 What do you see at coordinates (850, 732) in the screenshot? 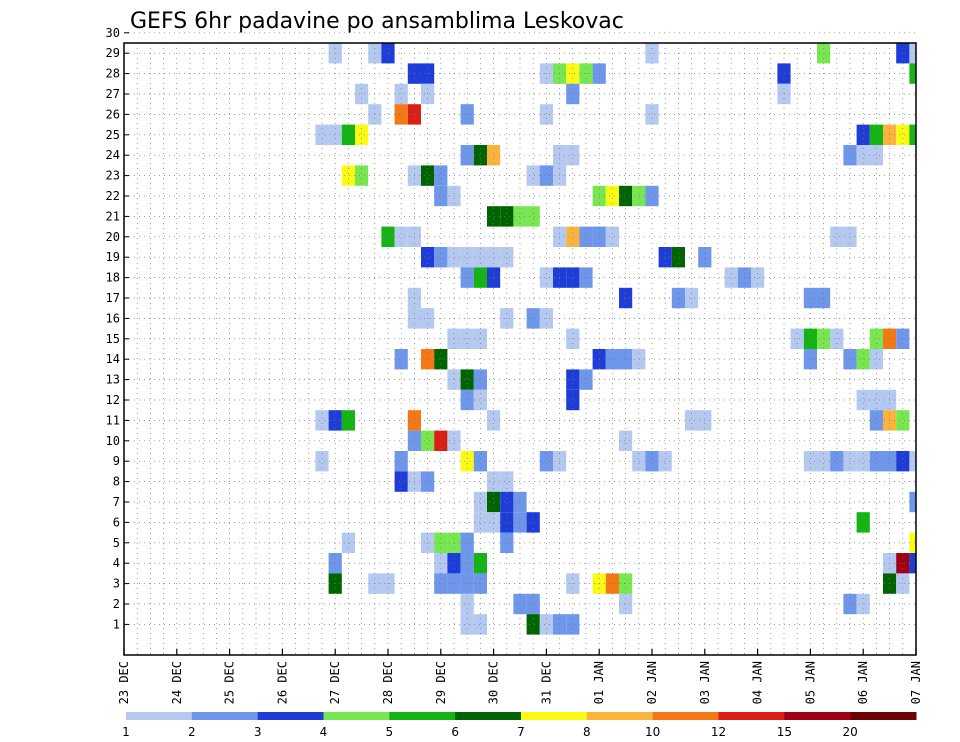
I see `legend-label: 20` at bounding box center [850, 732].